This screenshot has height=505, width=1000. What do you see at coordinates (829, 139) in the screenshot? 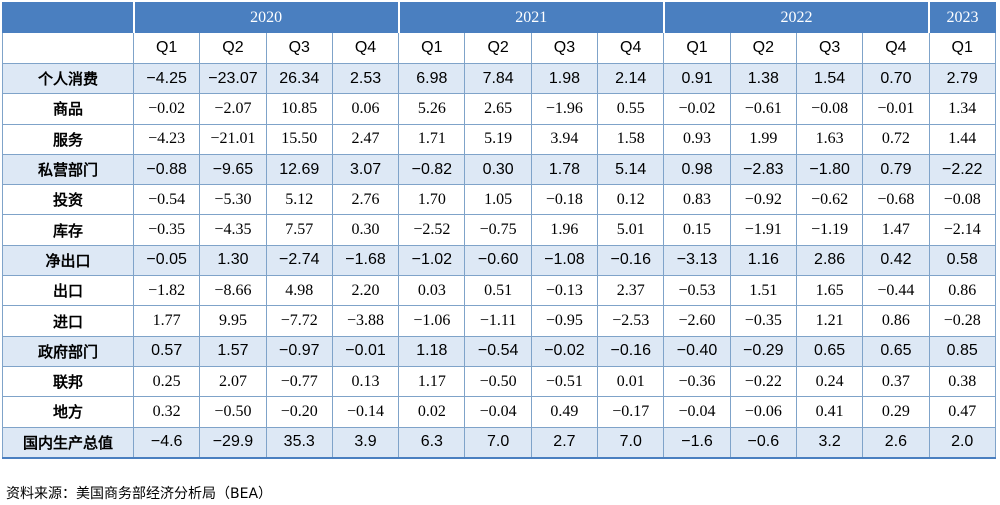
I see `table-cell: 1.63` at bounding box center [829, 139].